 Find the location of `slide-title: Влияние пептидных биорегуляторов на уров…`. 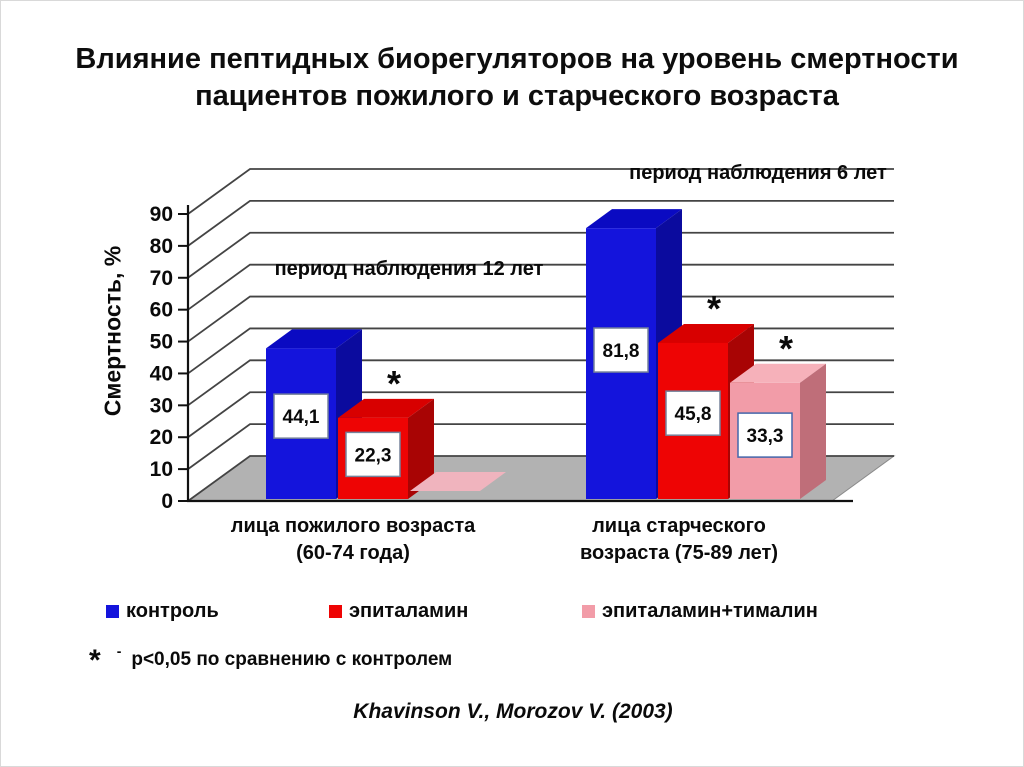

slide-title: Влияние пептидных биорегуляторов на уров… is located at coordinates (517, 78).